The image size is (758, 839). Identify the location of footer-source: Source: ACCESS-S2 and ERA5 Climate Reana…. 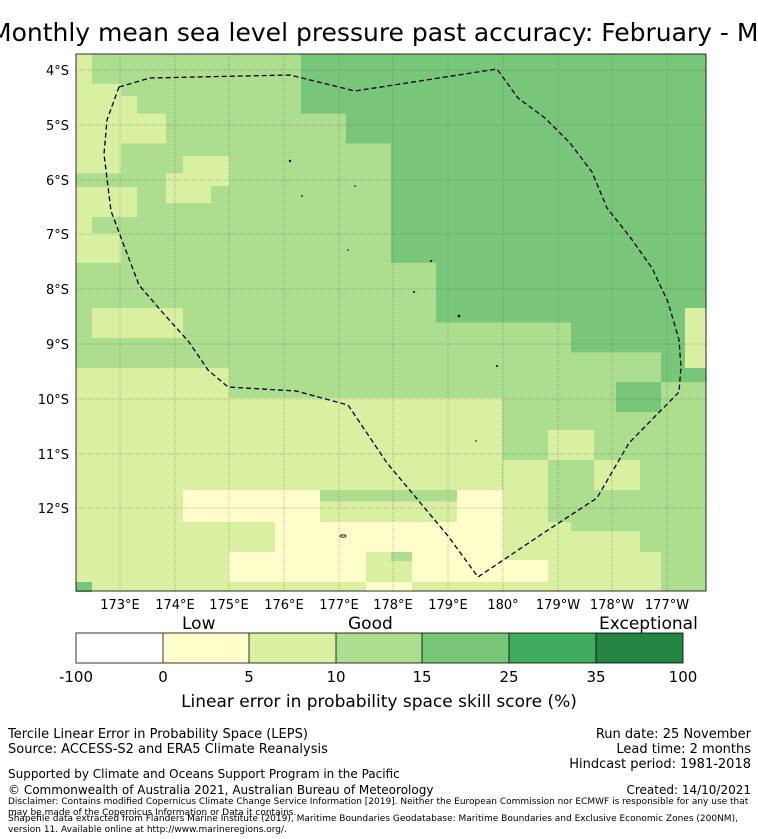
(168, 749).